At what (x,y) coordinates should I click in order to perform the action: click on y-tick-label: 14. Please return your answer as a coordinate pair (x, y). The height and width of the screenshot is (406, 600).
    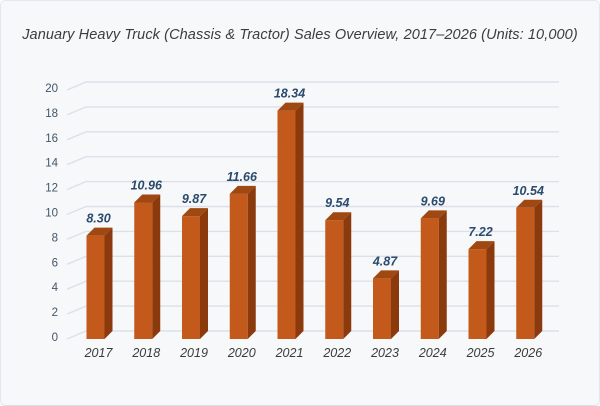
    Looking at the image, I should click on (51, 164).